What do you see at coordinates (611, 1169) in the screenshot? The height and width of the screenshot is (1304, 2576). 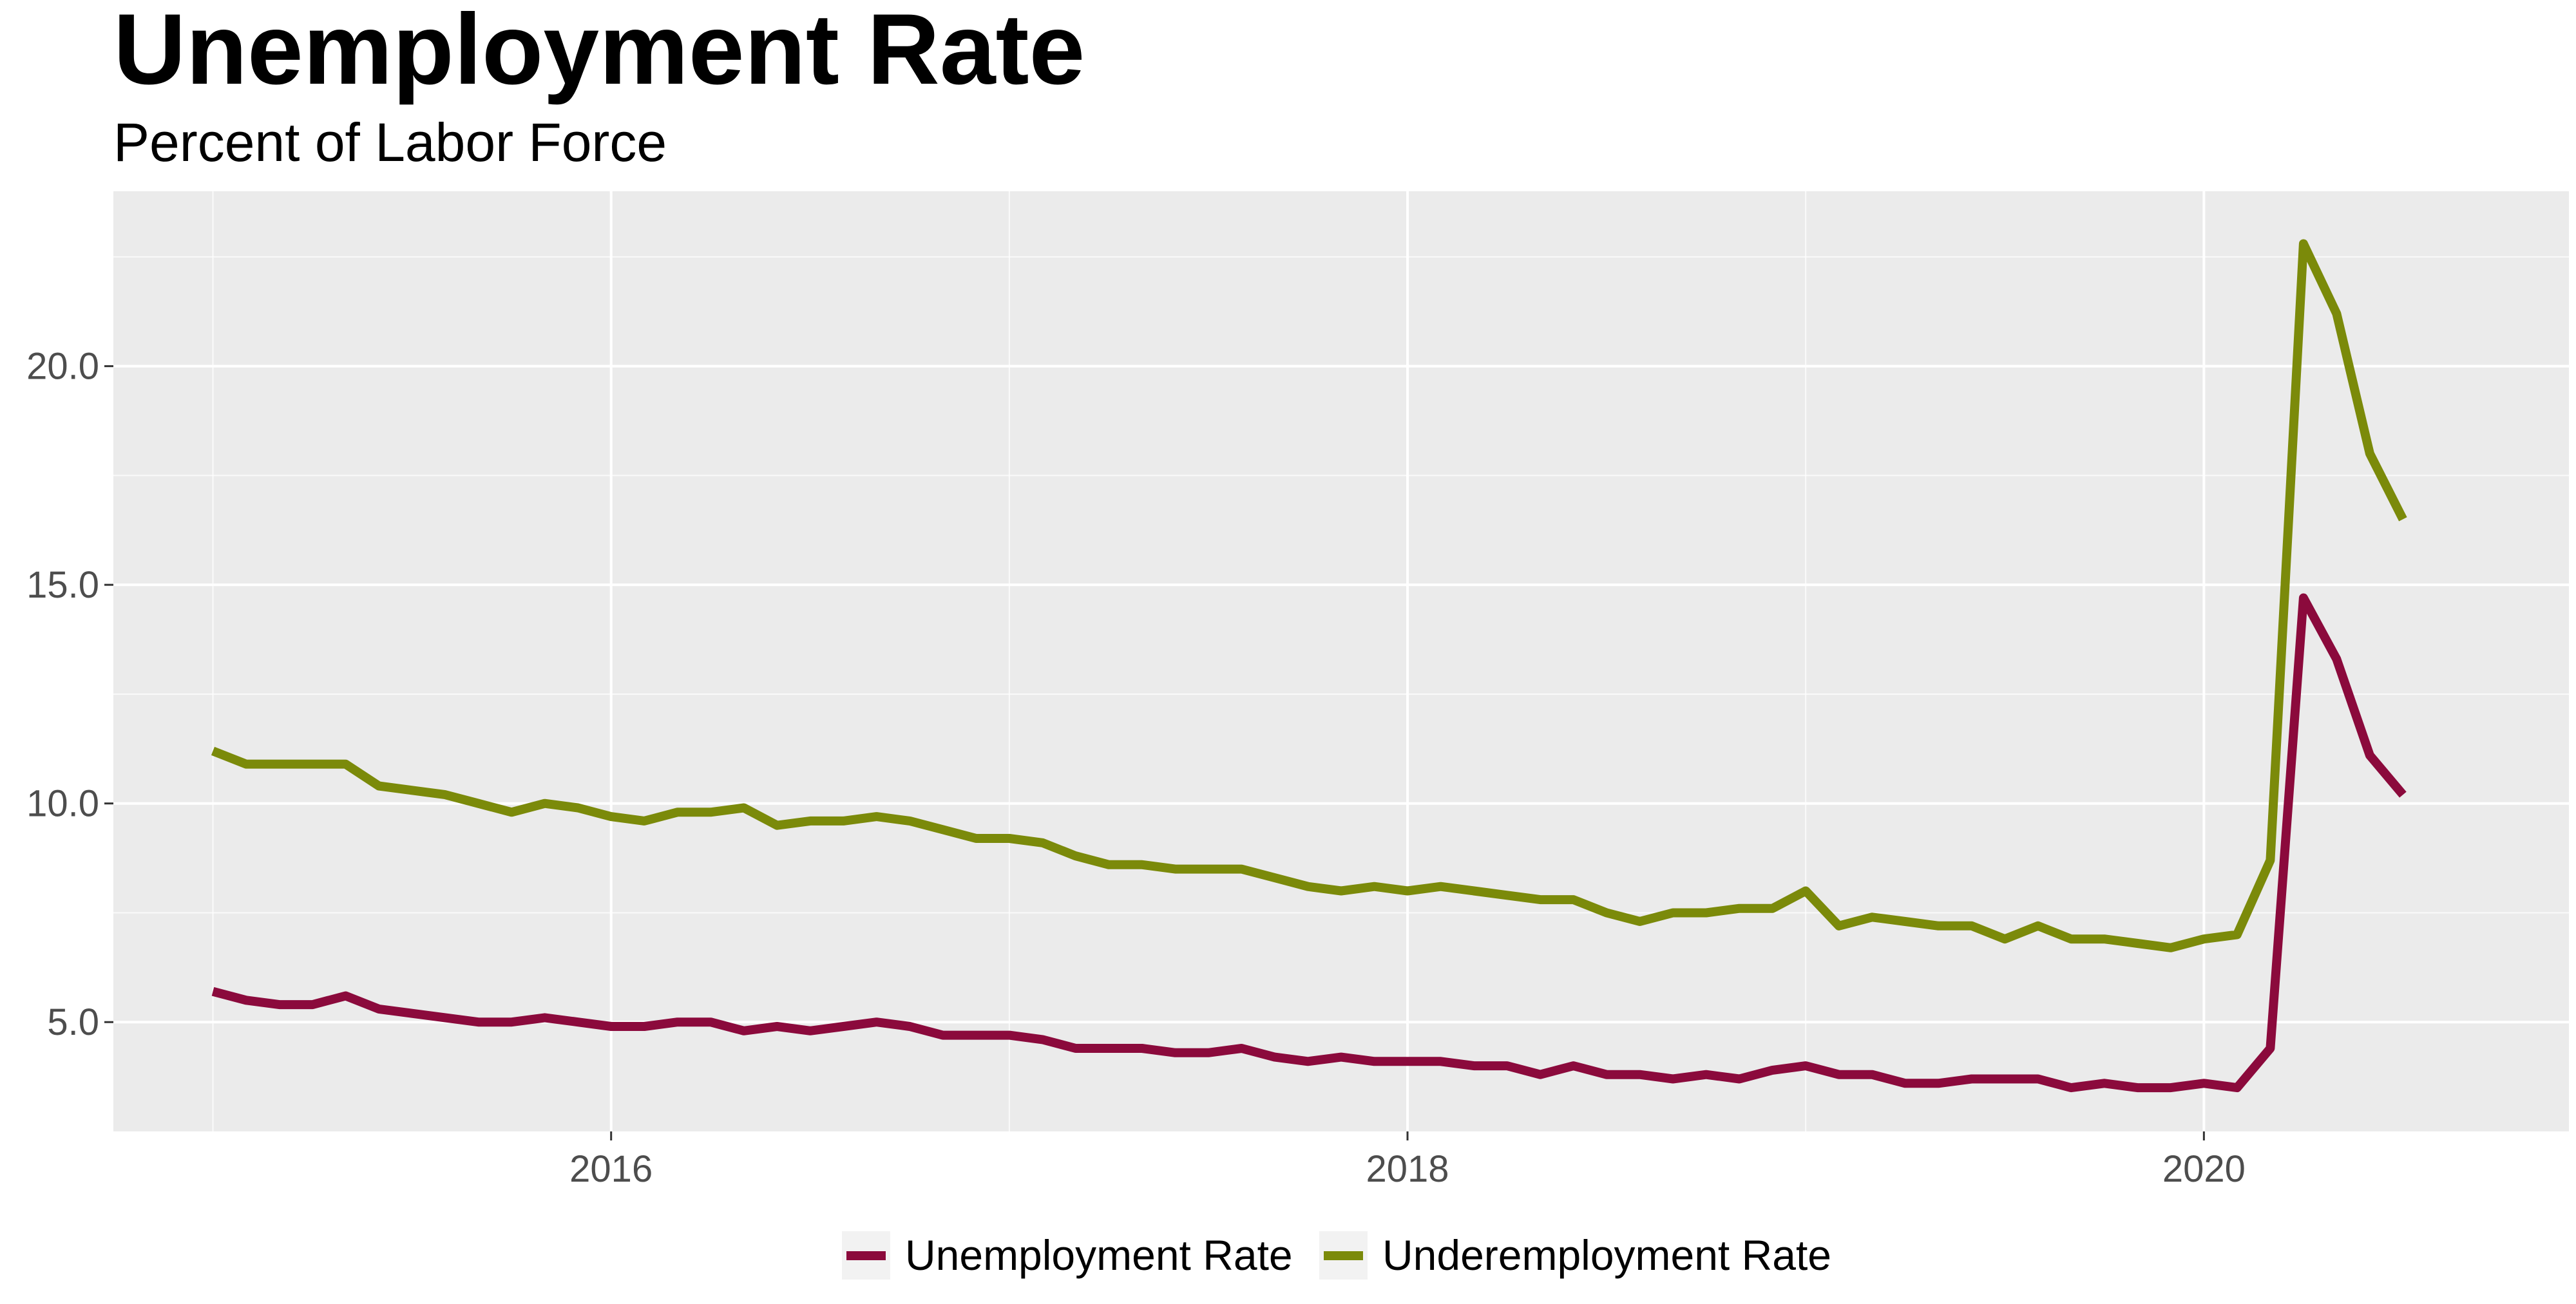 I see `x-tick-label: 2016` at bounding box center [611, 1169].